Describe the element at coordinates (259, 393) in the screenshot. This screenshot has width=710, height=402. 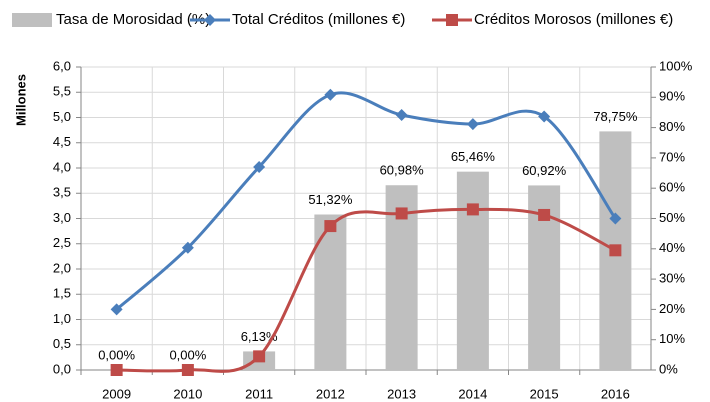
I see `x-tick-label: 2011` at that location.